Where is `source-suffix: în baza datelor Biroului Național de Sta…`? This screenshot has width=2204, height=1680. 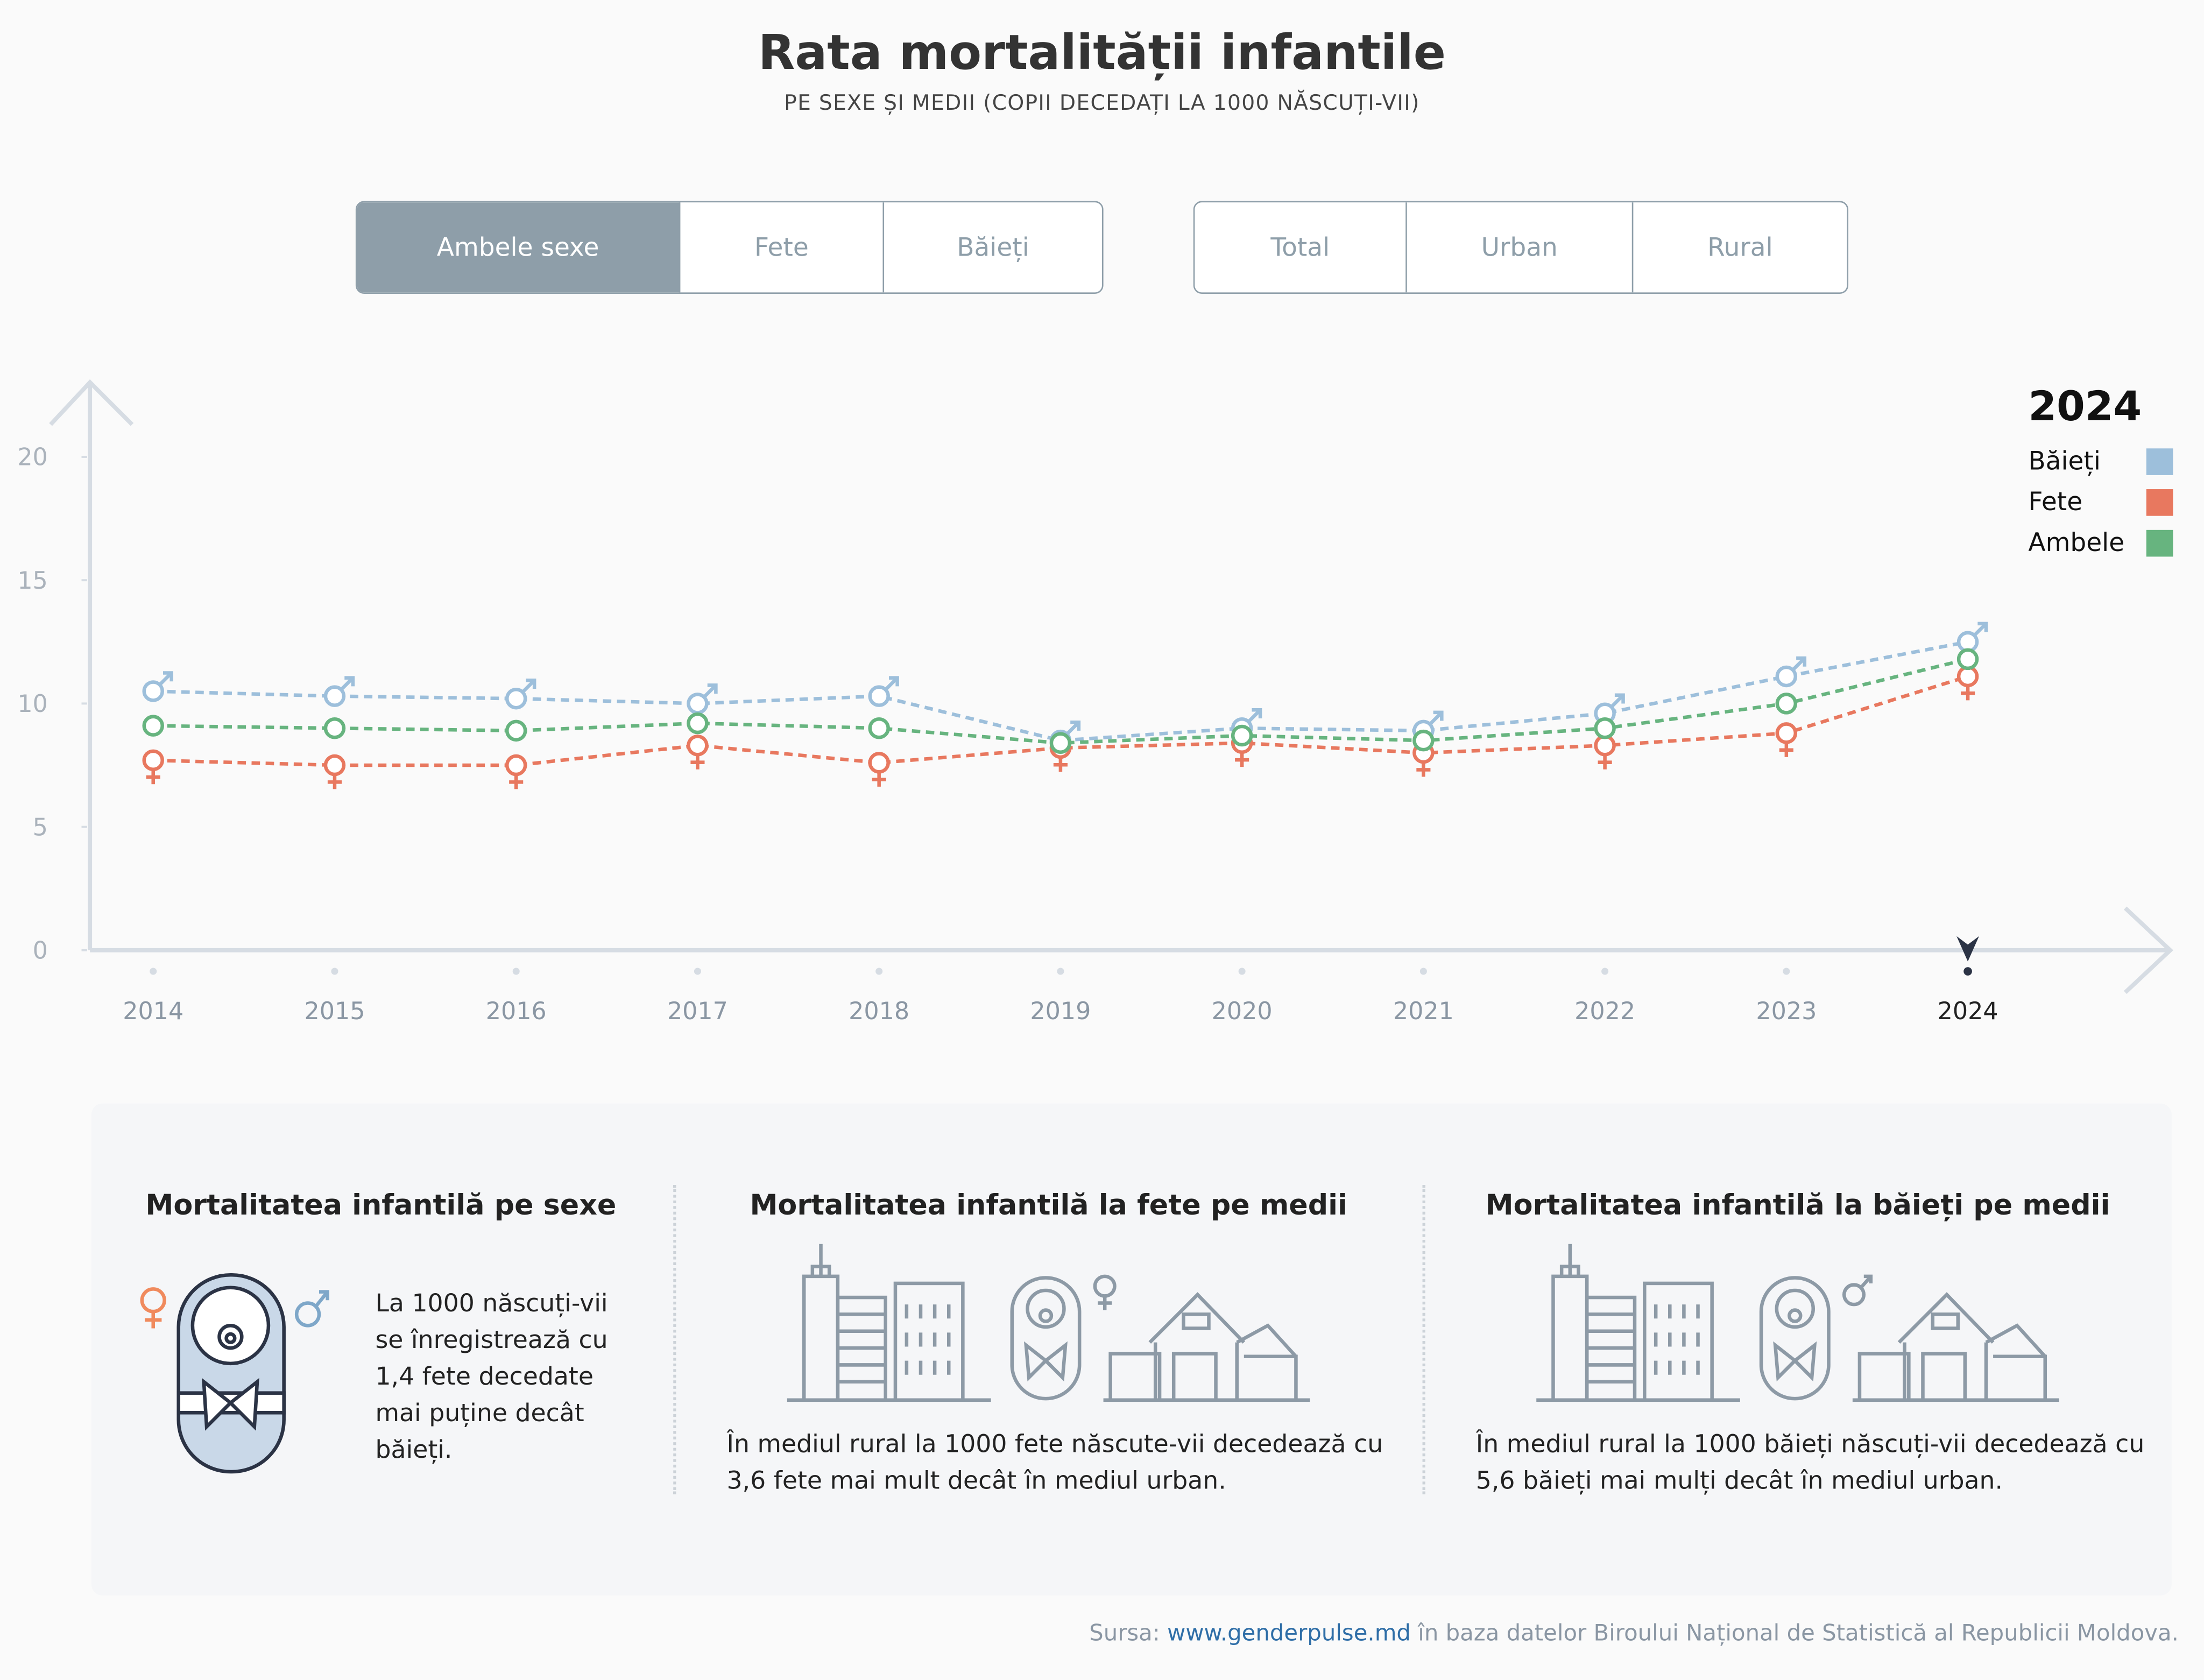 source-suffix: în baza datelor Biroului Național de Sta… is located at coordinates (1798, 1633).